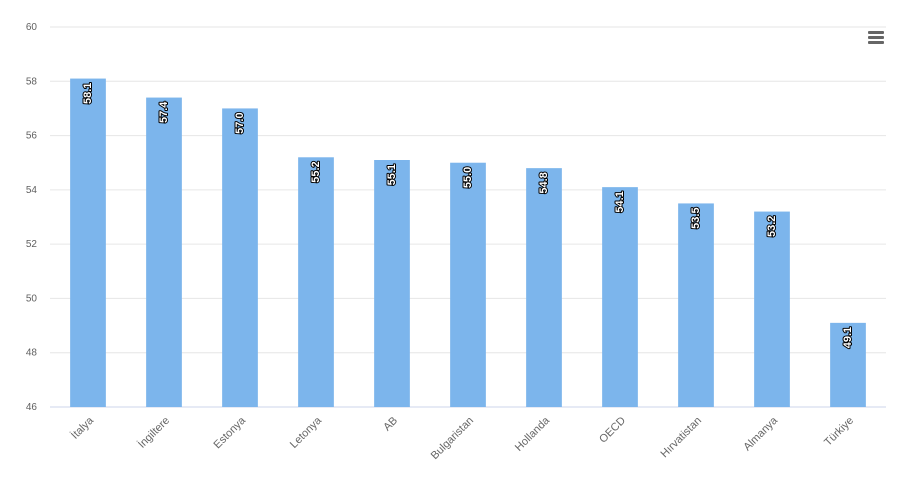 The width and height of the screenshot is (913, 483). Describe the element at coordinates (681, 438) in the screenshot. I see `x-tick-label: Hırvatistan` at that location.